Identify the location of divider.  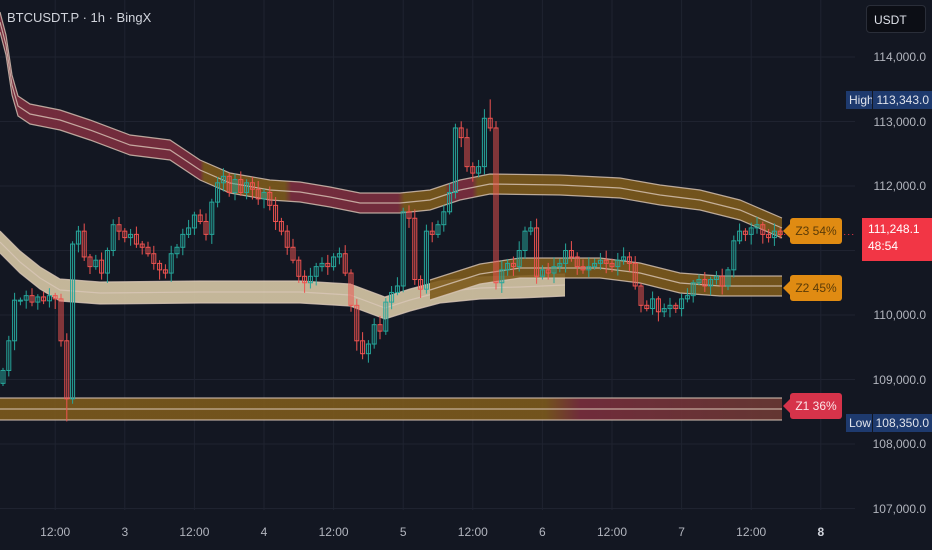
(872, 100).